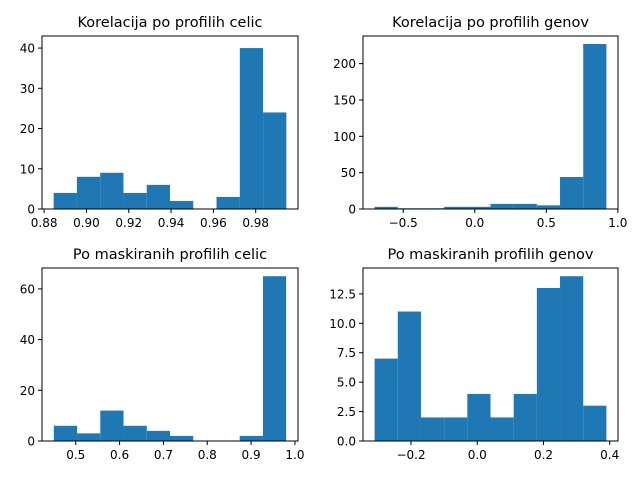  I want to click on x-tick-label: 0.96, so click(213, 223).